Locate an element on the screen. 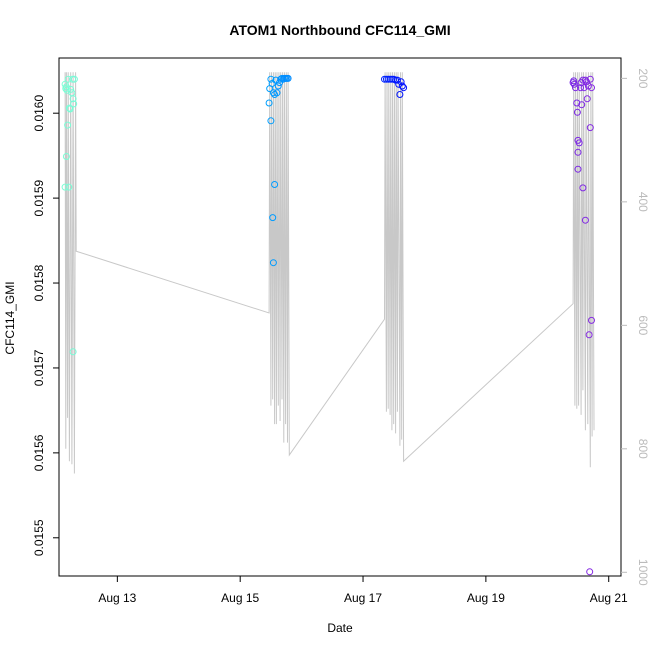  x-tick-label: Aug 19 is located at coordinates (486, 598).